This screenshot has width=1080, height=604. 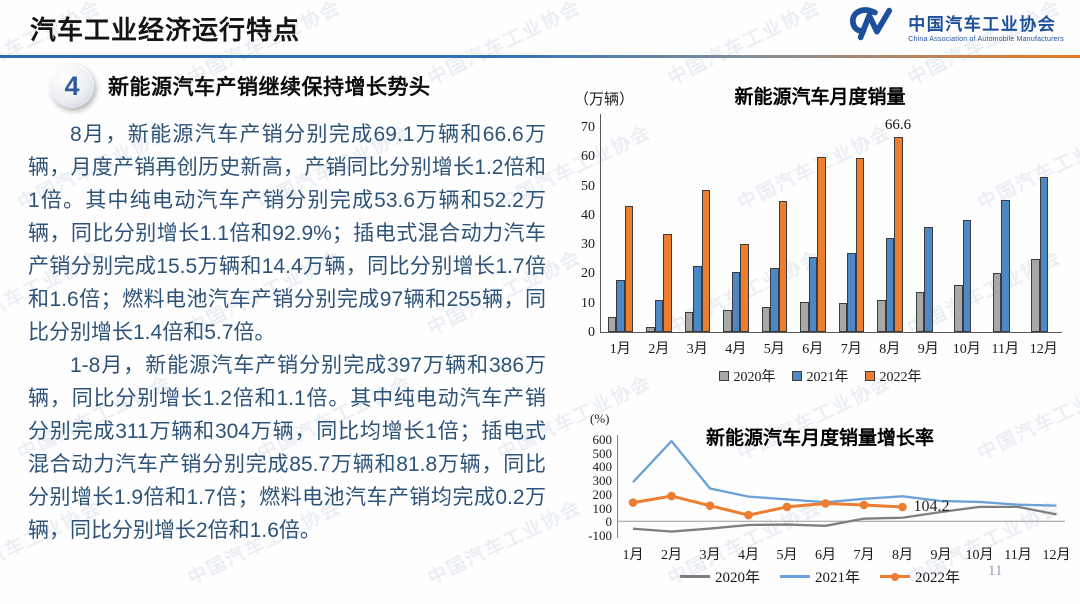 I want to click on marker-2022年-2月, so click(x=671, y=496).